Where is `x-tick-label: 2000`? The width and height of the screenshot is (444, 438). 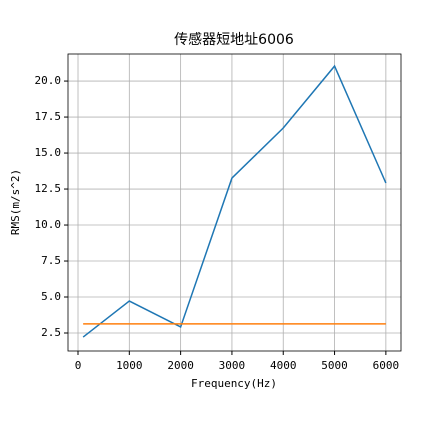
x-tick-label: 2000 is located at coordinates (180, 365).